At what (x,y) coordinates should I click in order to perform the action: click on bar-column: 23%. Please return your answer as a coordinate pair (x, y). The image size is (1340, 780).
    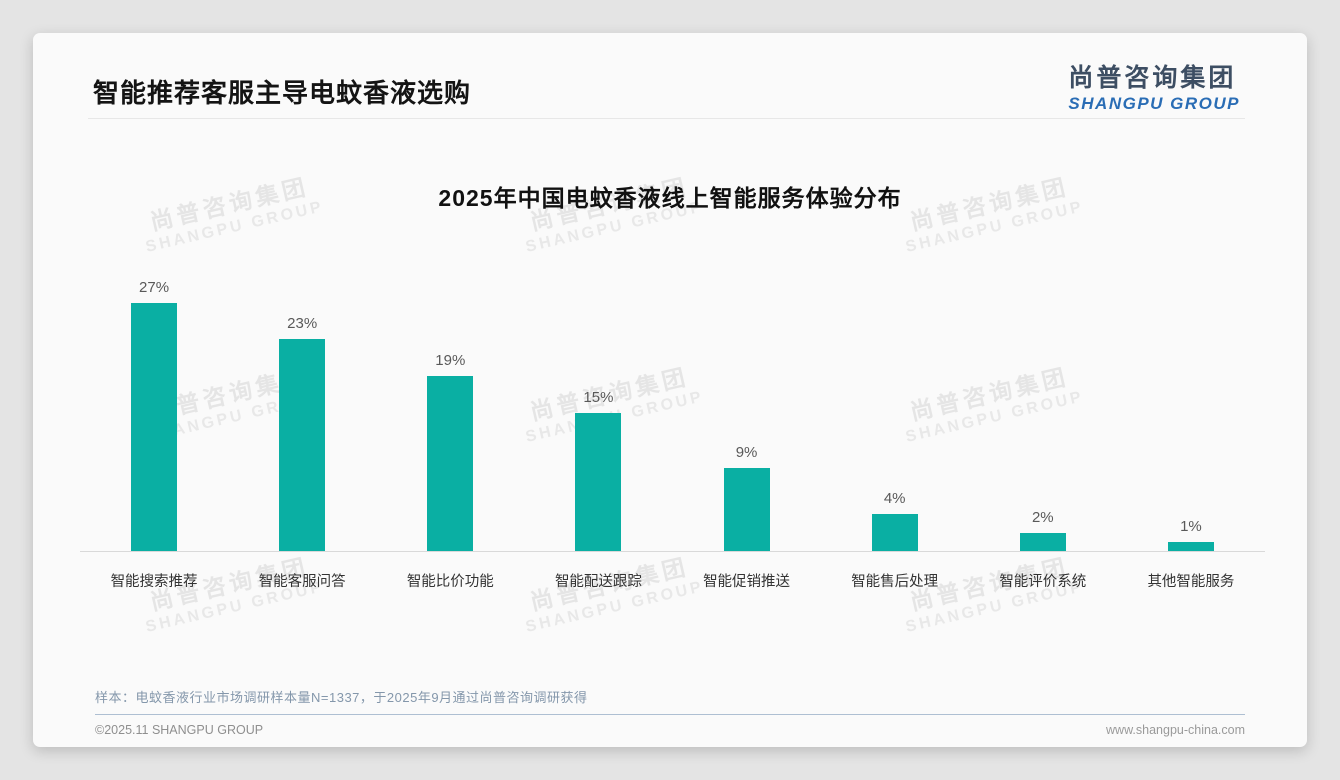
    Looking at the image, I should click on (302, 433).